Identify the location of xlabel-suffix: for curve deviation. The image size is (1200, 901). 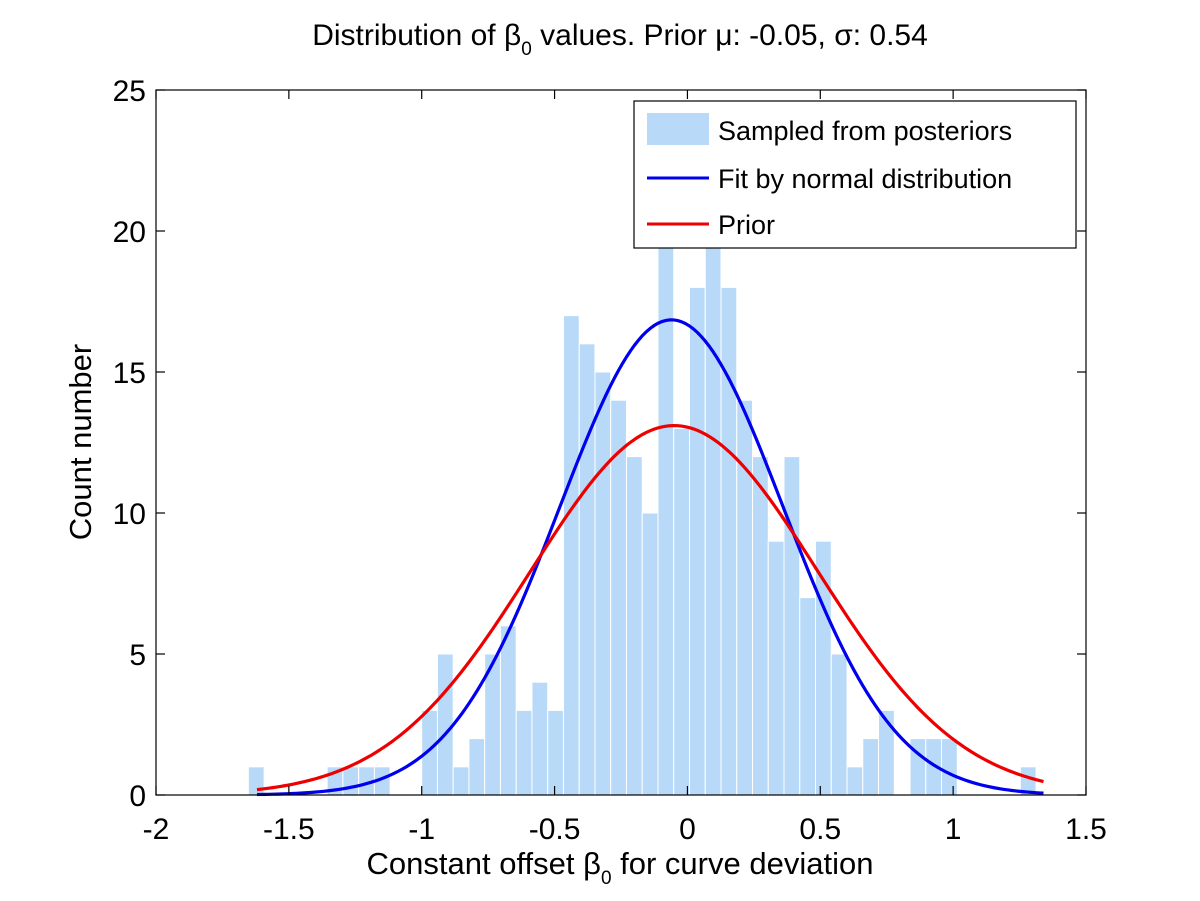
(743, 863).